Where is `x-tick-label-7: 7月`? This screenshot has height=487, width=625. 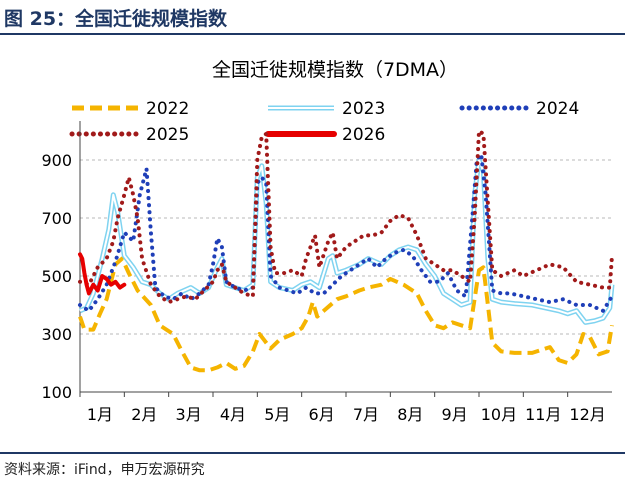
x-tick-label-7: 7月 is located at coordinates (366, 414).